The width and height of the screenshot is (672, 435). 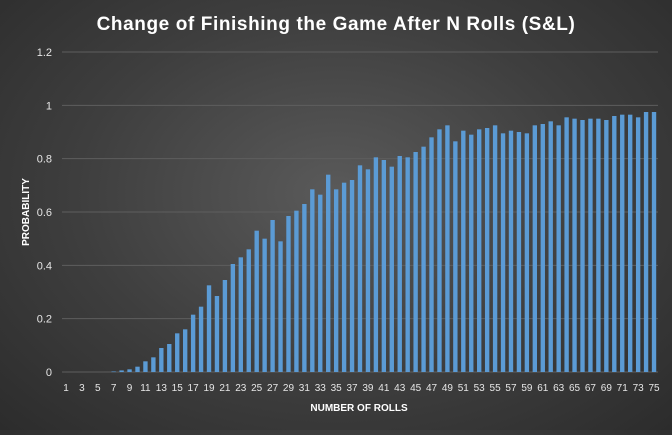 I want to click on x-tick-label: 31, so click(x=305, y=388).